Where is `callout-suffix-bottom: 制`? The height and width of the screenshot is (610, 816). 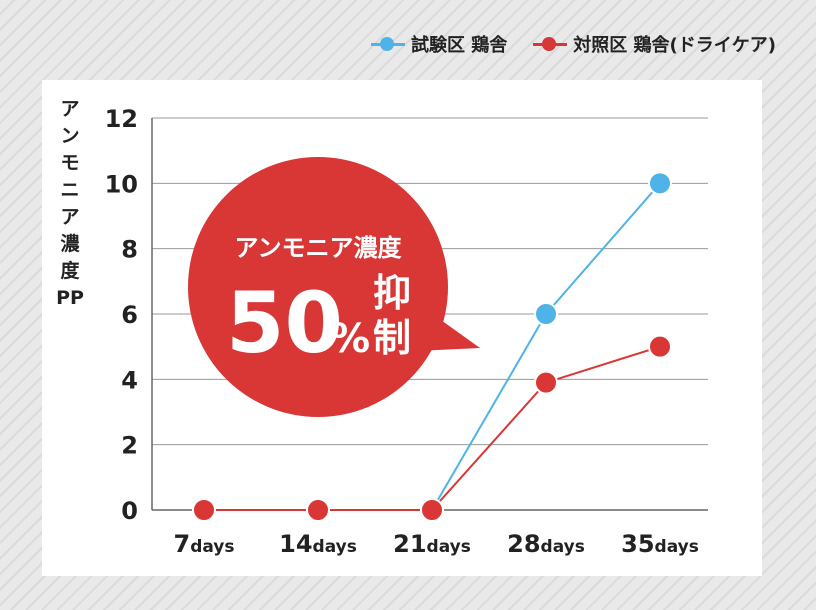
callout-suffix-bottom: 制 is located at coordinates (392, 338).